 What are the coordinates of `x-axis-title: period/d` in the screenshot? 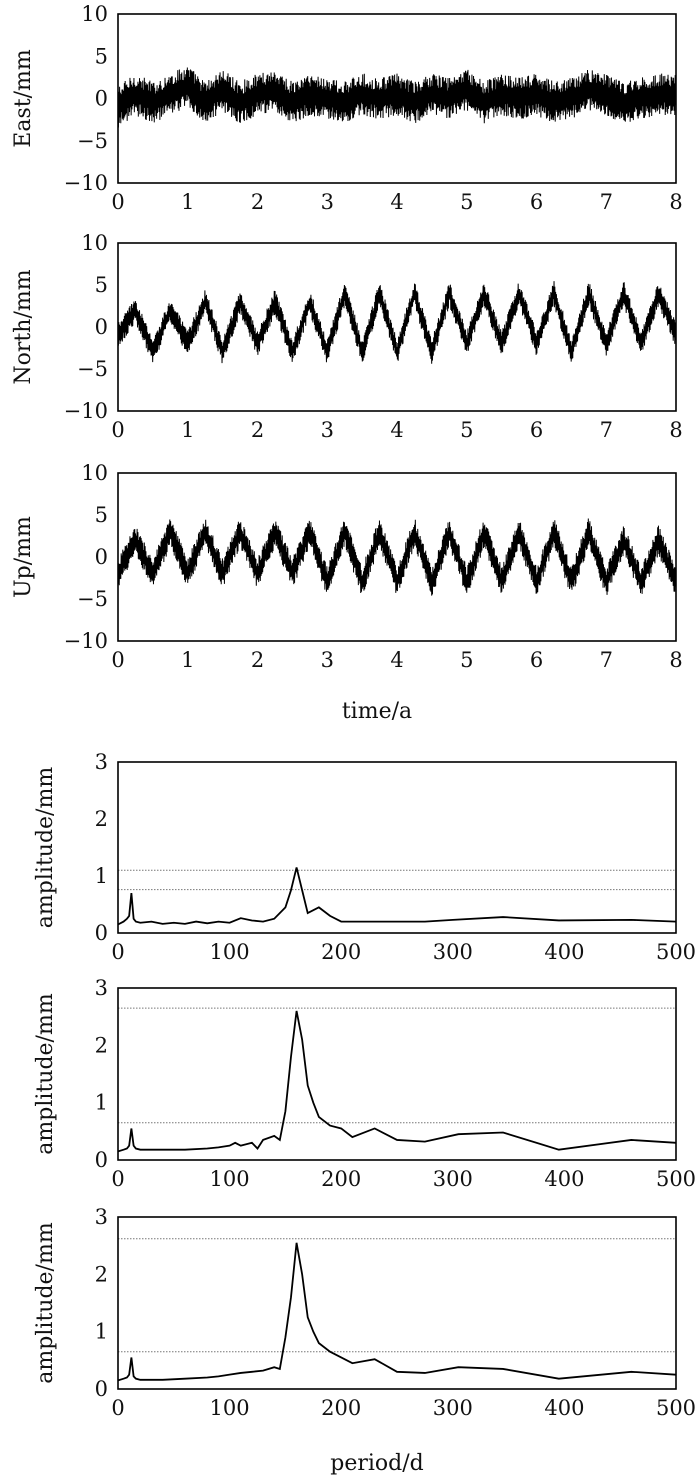 It's located at (376, 1463).